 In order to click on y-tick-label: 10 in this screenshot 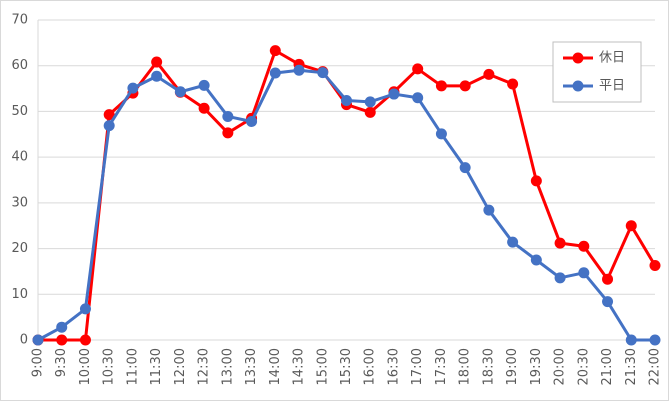, I will do `click(19, 294)`.